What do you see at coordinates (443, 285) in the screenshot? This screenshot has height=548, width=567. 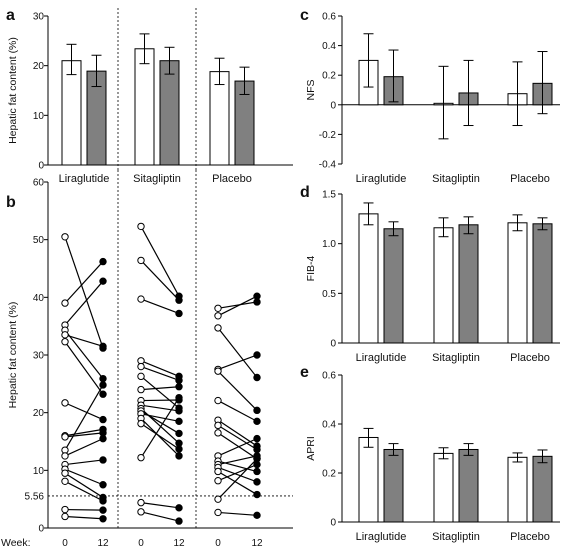 I see `bar-d-sitagliptin-week0` at bounding box center [443, 285].